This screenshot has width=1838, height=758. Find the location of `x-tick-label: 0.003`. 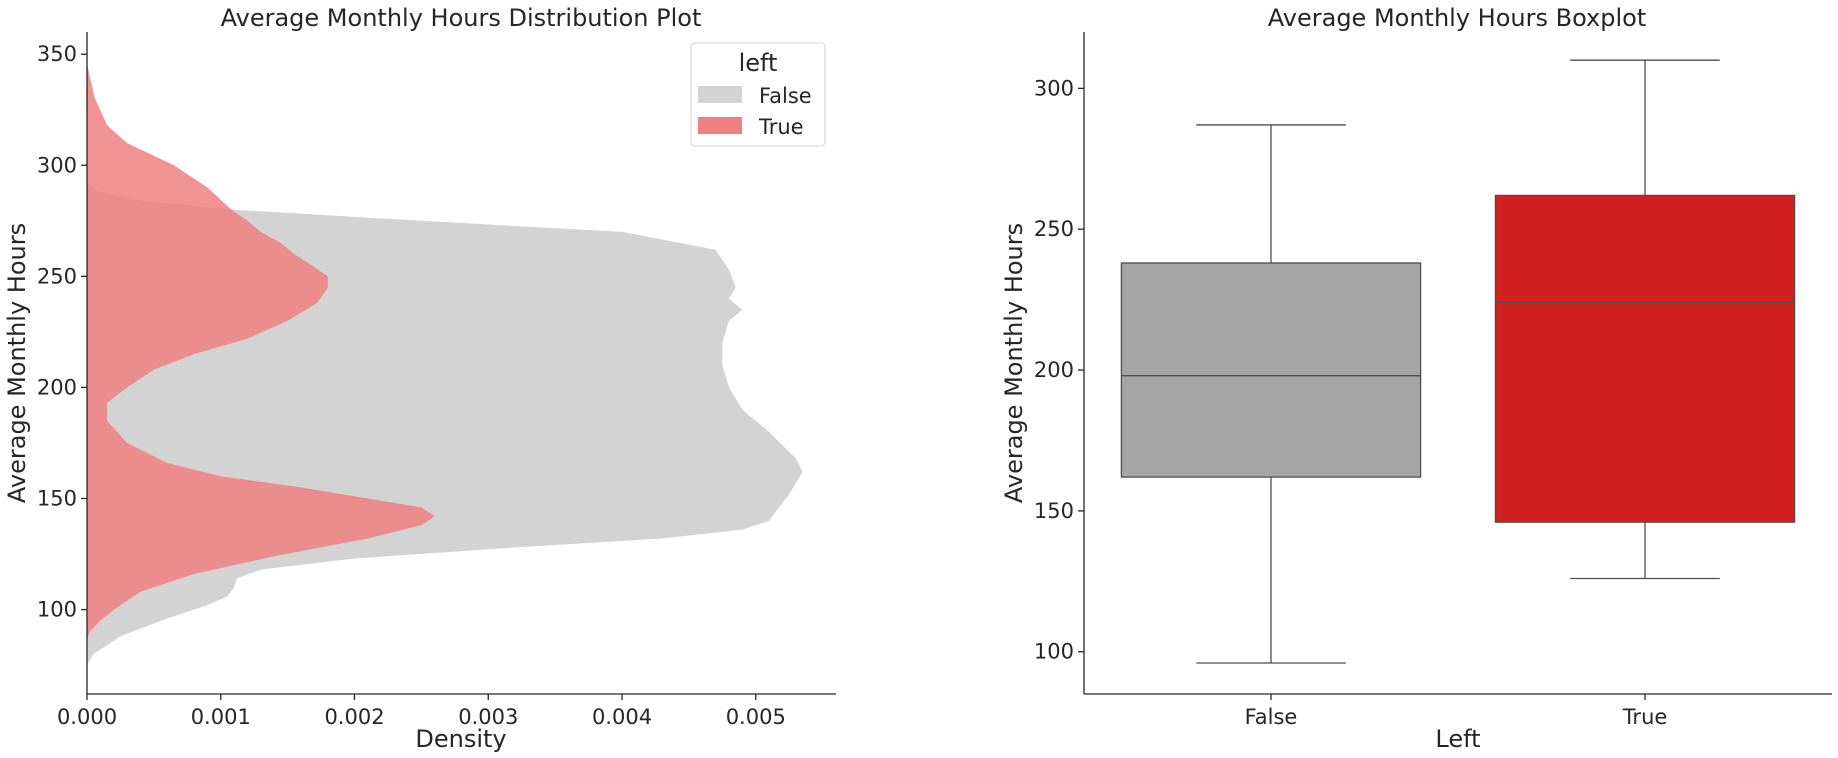

x-tick-label: 0.003 is located at coordinates (488, 717).